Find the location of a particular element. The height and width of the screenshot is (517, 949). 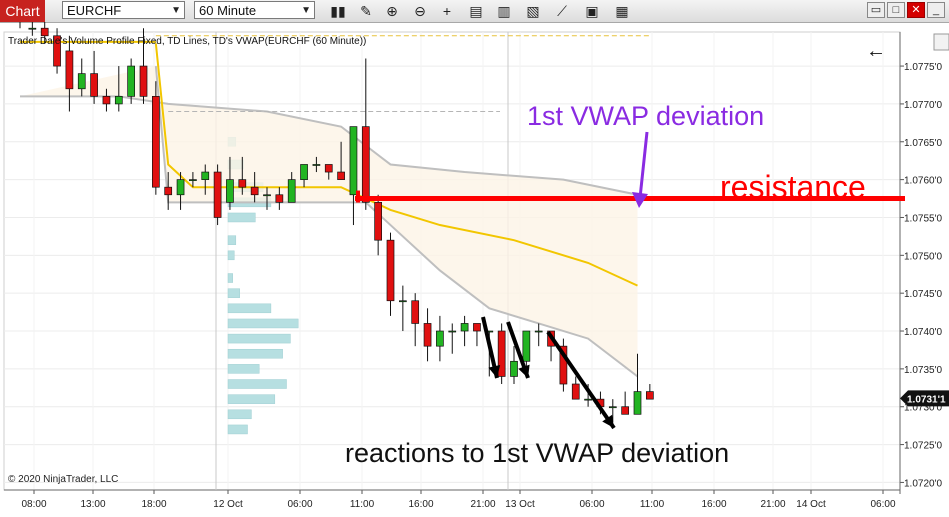

draw-pencil-icon: ✎ is located at coordinates (366, 11).